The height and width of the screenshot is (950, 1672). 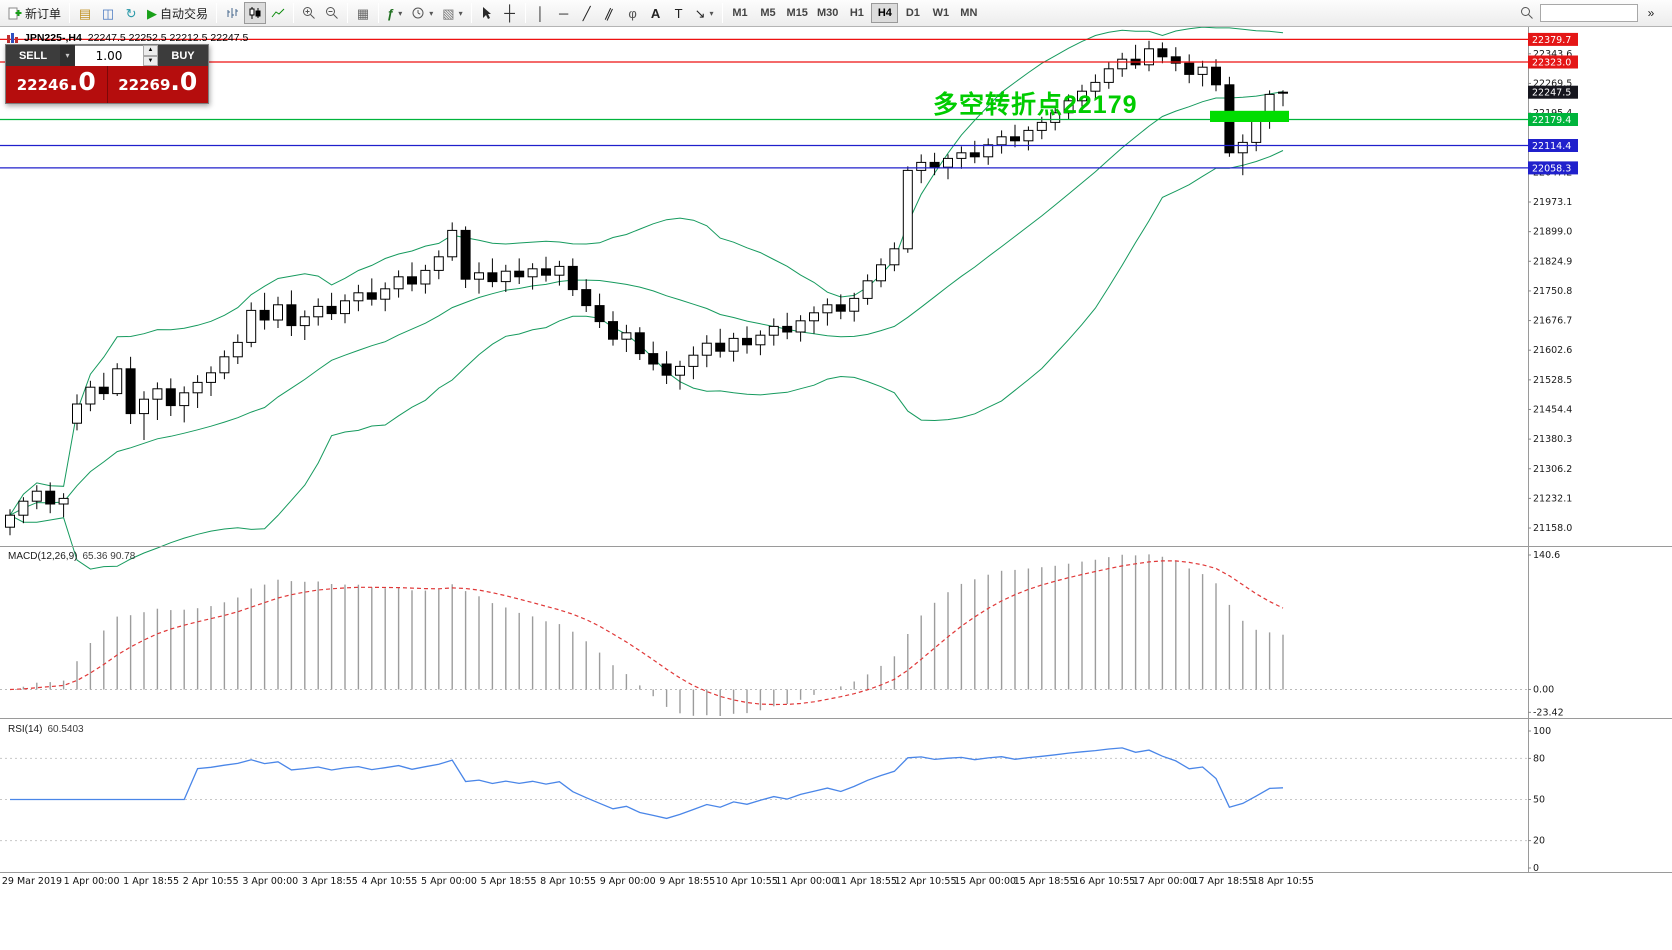 I want to click on pivot-annotation-text: 多空转折点22179, so click(x=1035, y=105).